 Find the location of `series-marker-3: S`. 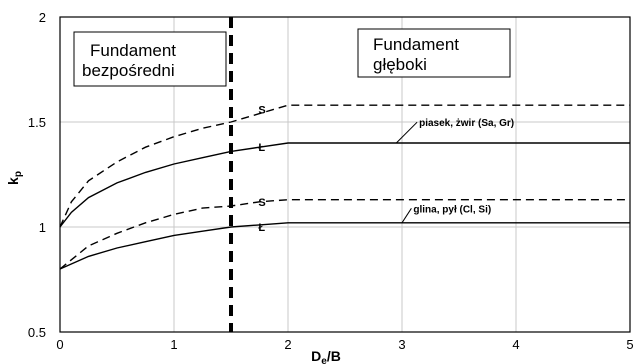

series-marker-3: S is located at coordinates (261, 203).